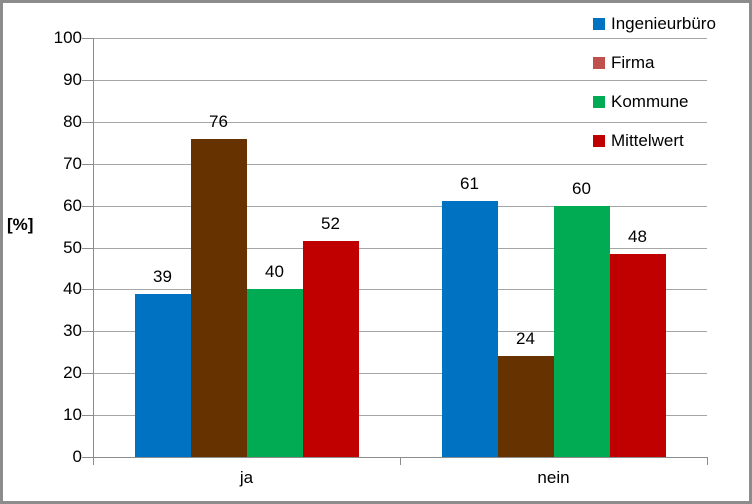 The height and width of the screenshot is (504, 752). Describe the element at coordinates (553, 477) in the screenshot. I see `category-label: nein` at that location.